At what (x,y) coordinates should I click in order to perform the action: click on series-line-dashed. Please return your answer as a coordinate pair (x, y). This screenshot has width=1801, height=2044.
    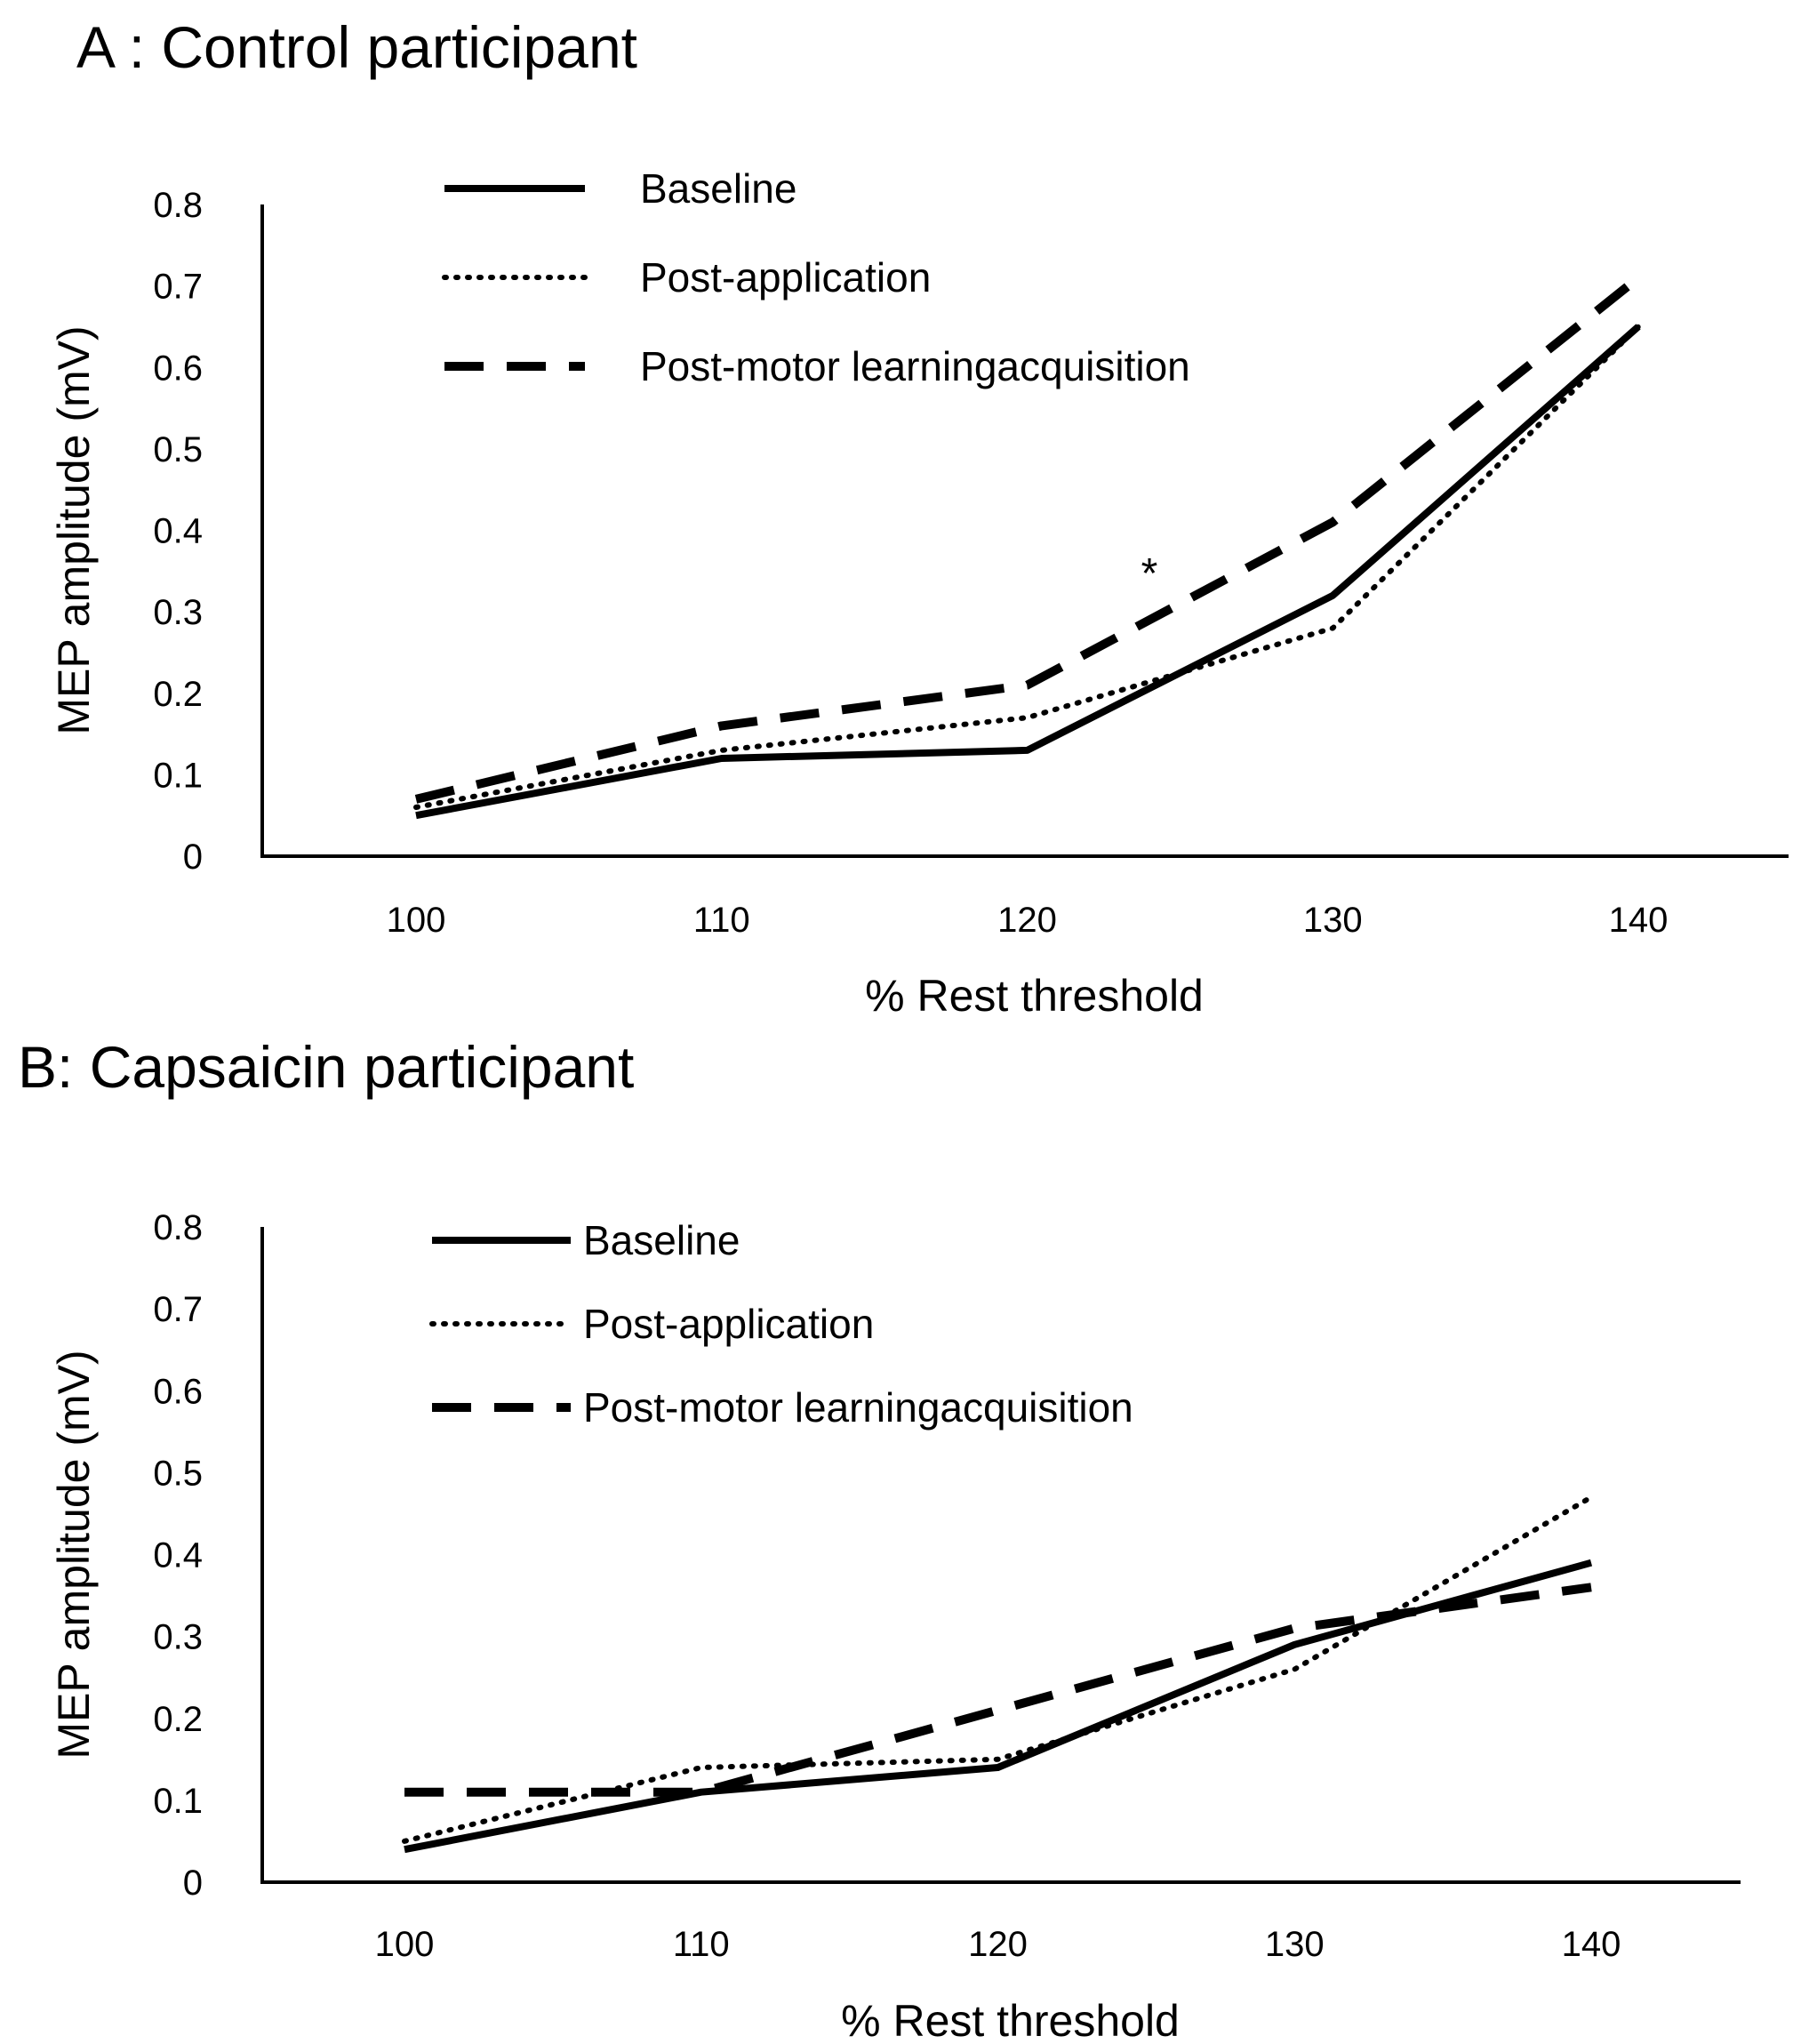
    Looking at the image, I should click on (998, 1690).